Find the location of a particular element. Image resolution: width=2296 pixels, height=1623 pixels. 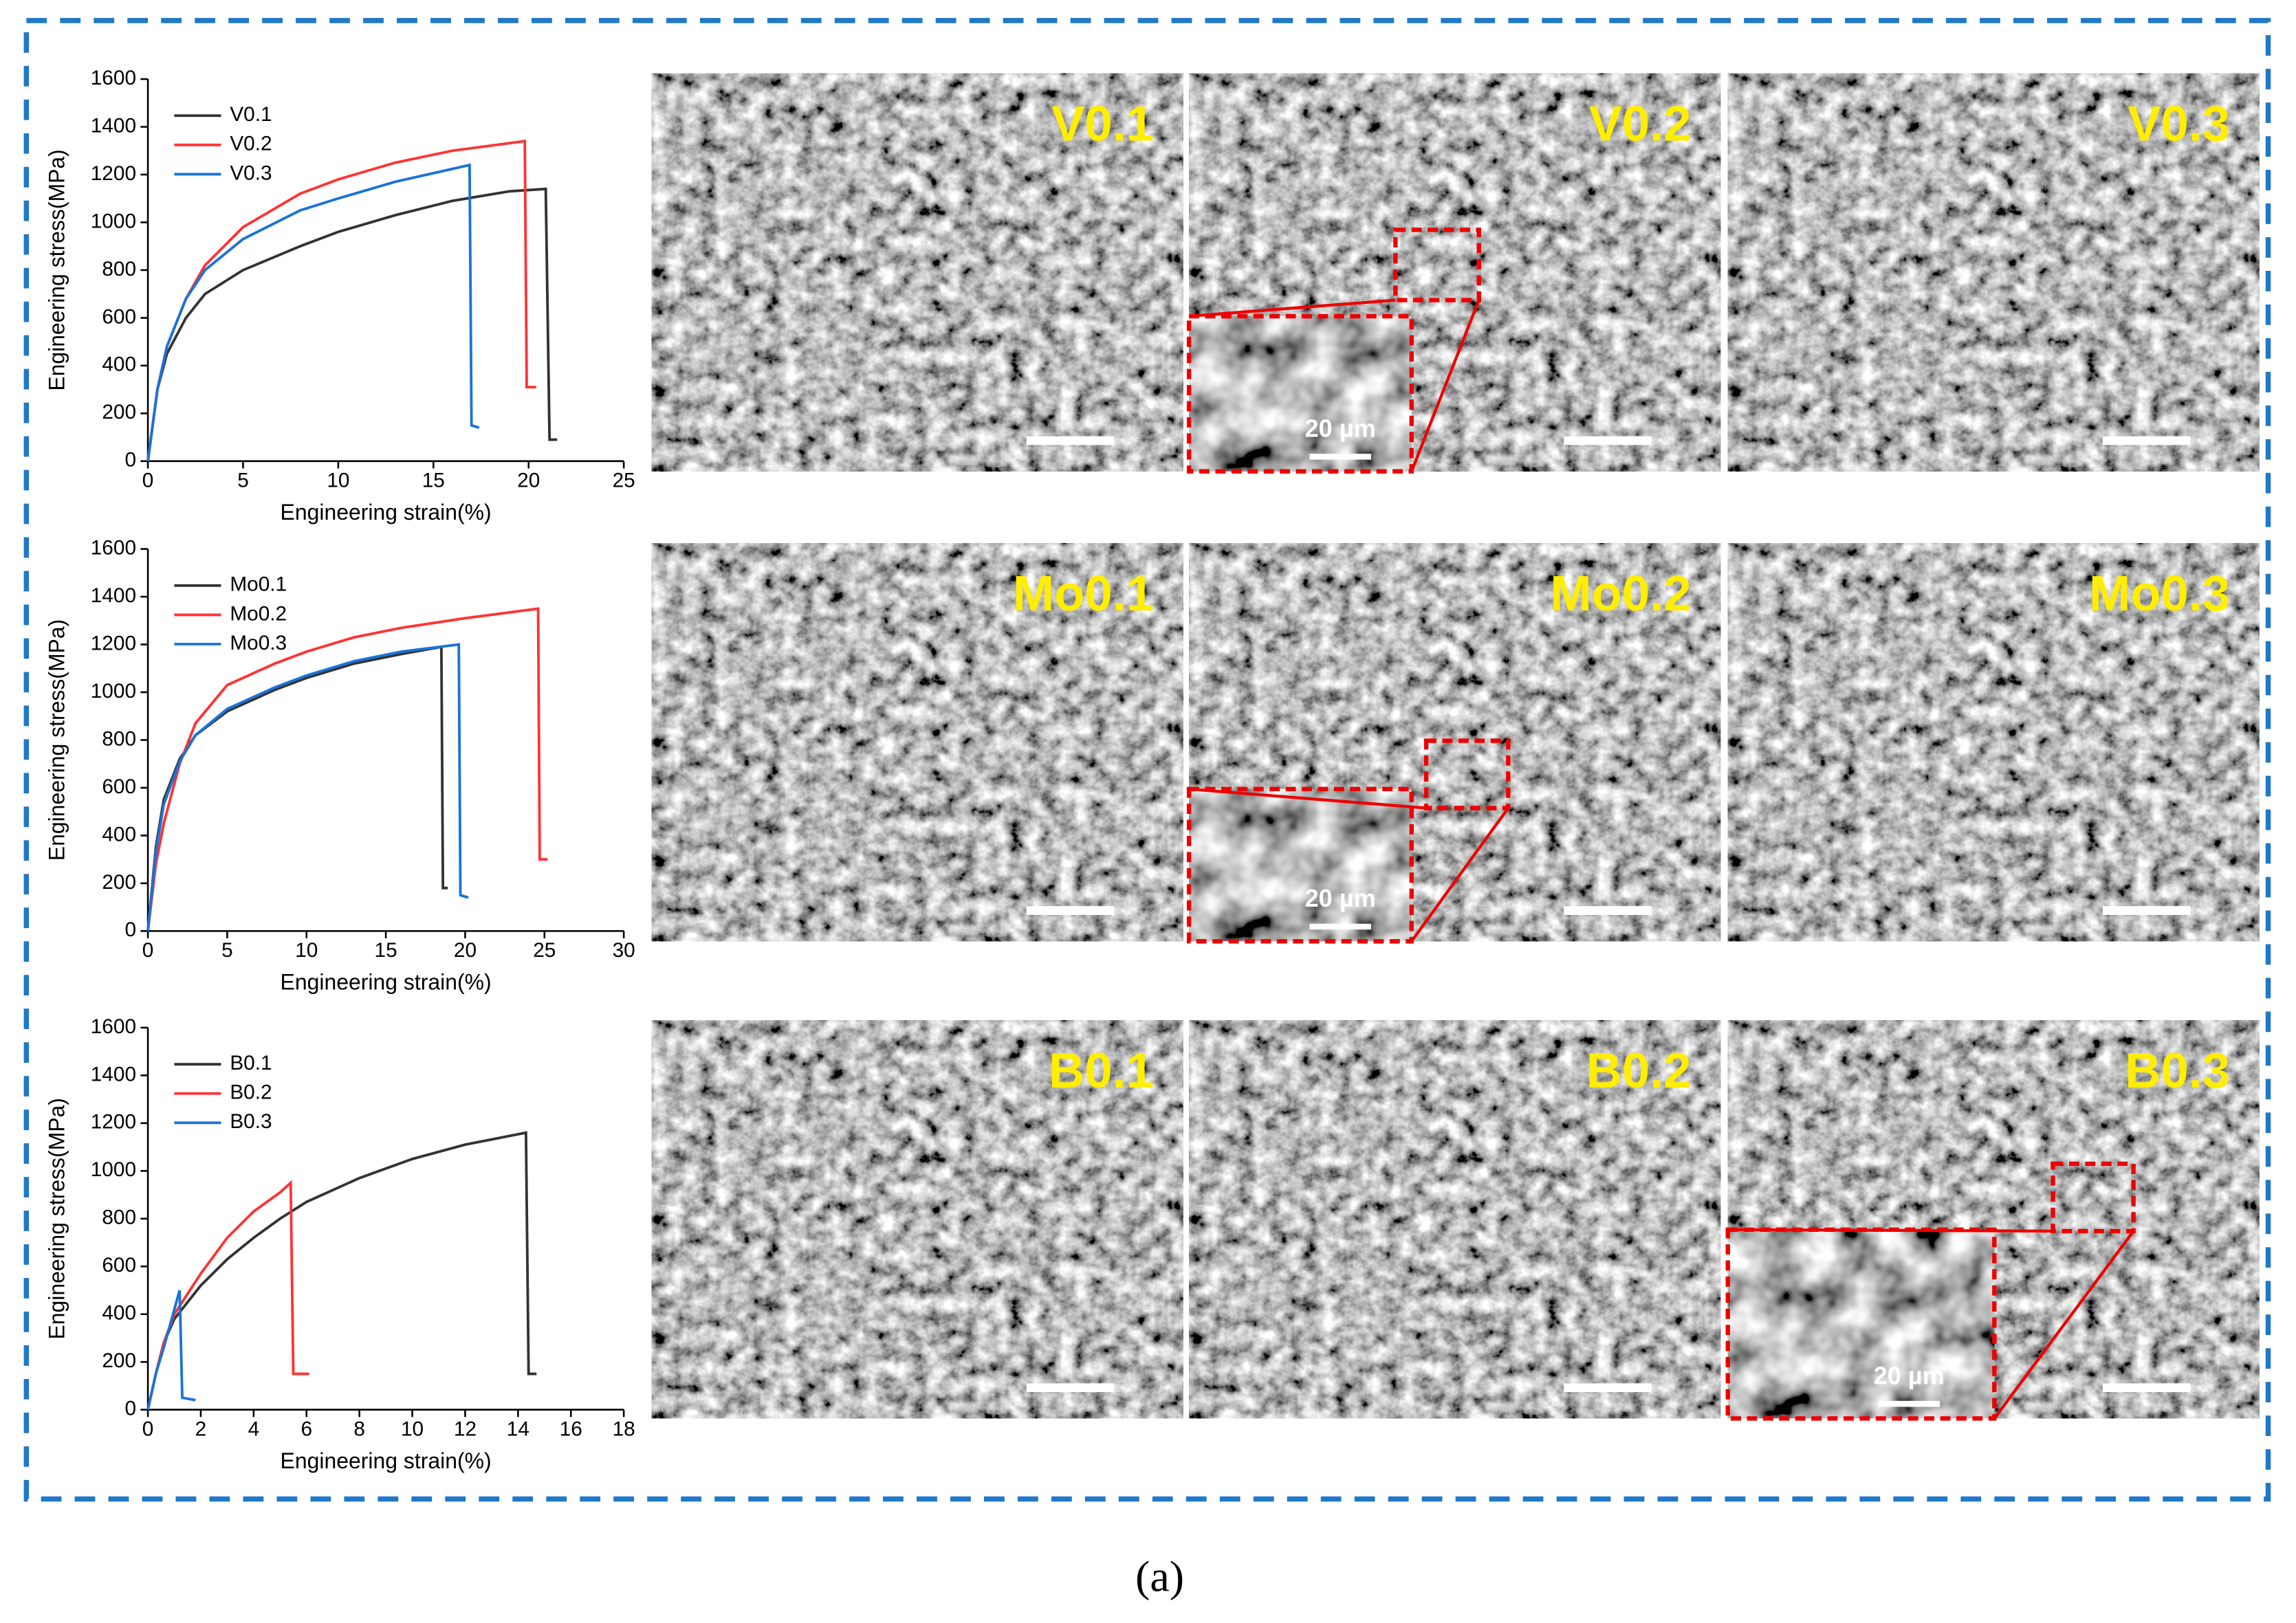

x-tick-label: 12 is located at coordinates (465, 1428).